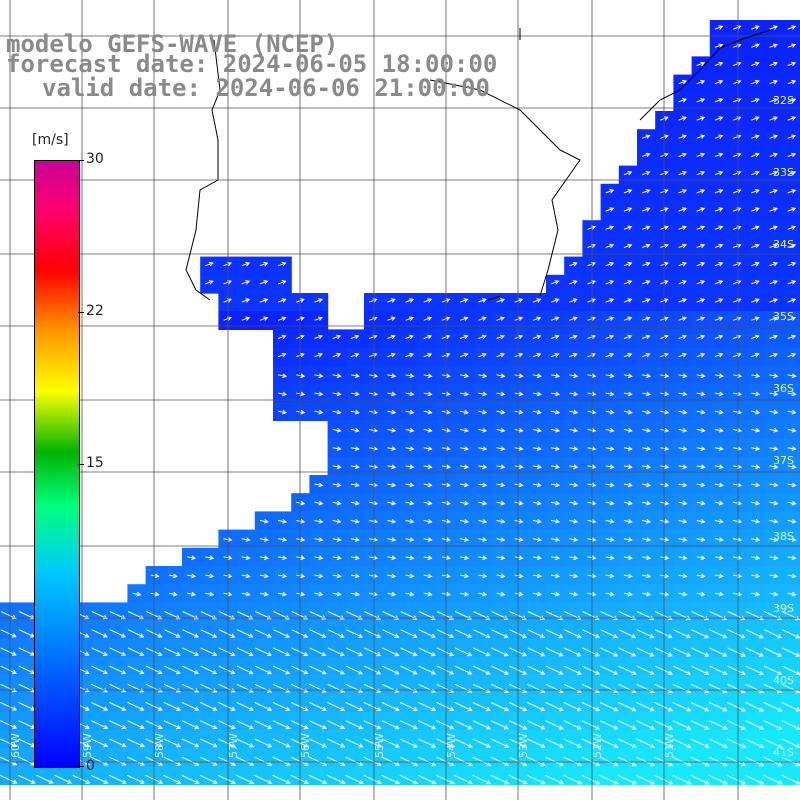  Describe the element at coordinates (523, 745) in the screenshot. I see `lon-label: 53W` at that location.